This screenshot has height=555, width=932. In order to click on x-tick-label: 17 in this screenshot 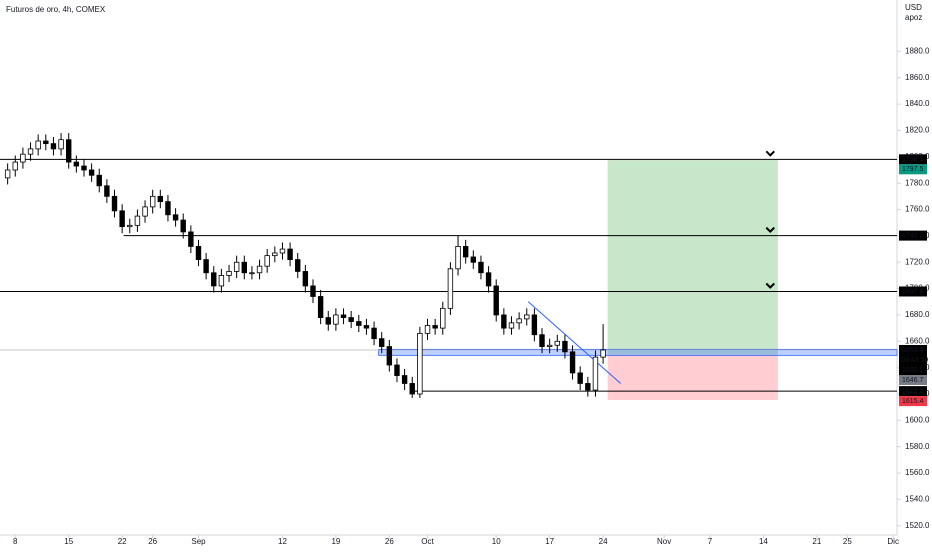, I will do `click(549, 541)`.